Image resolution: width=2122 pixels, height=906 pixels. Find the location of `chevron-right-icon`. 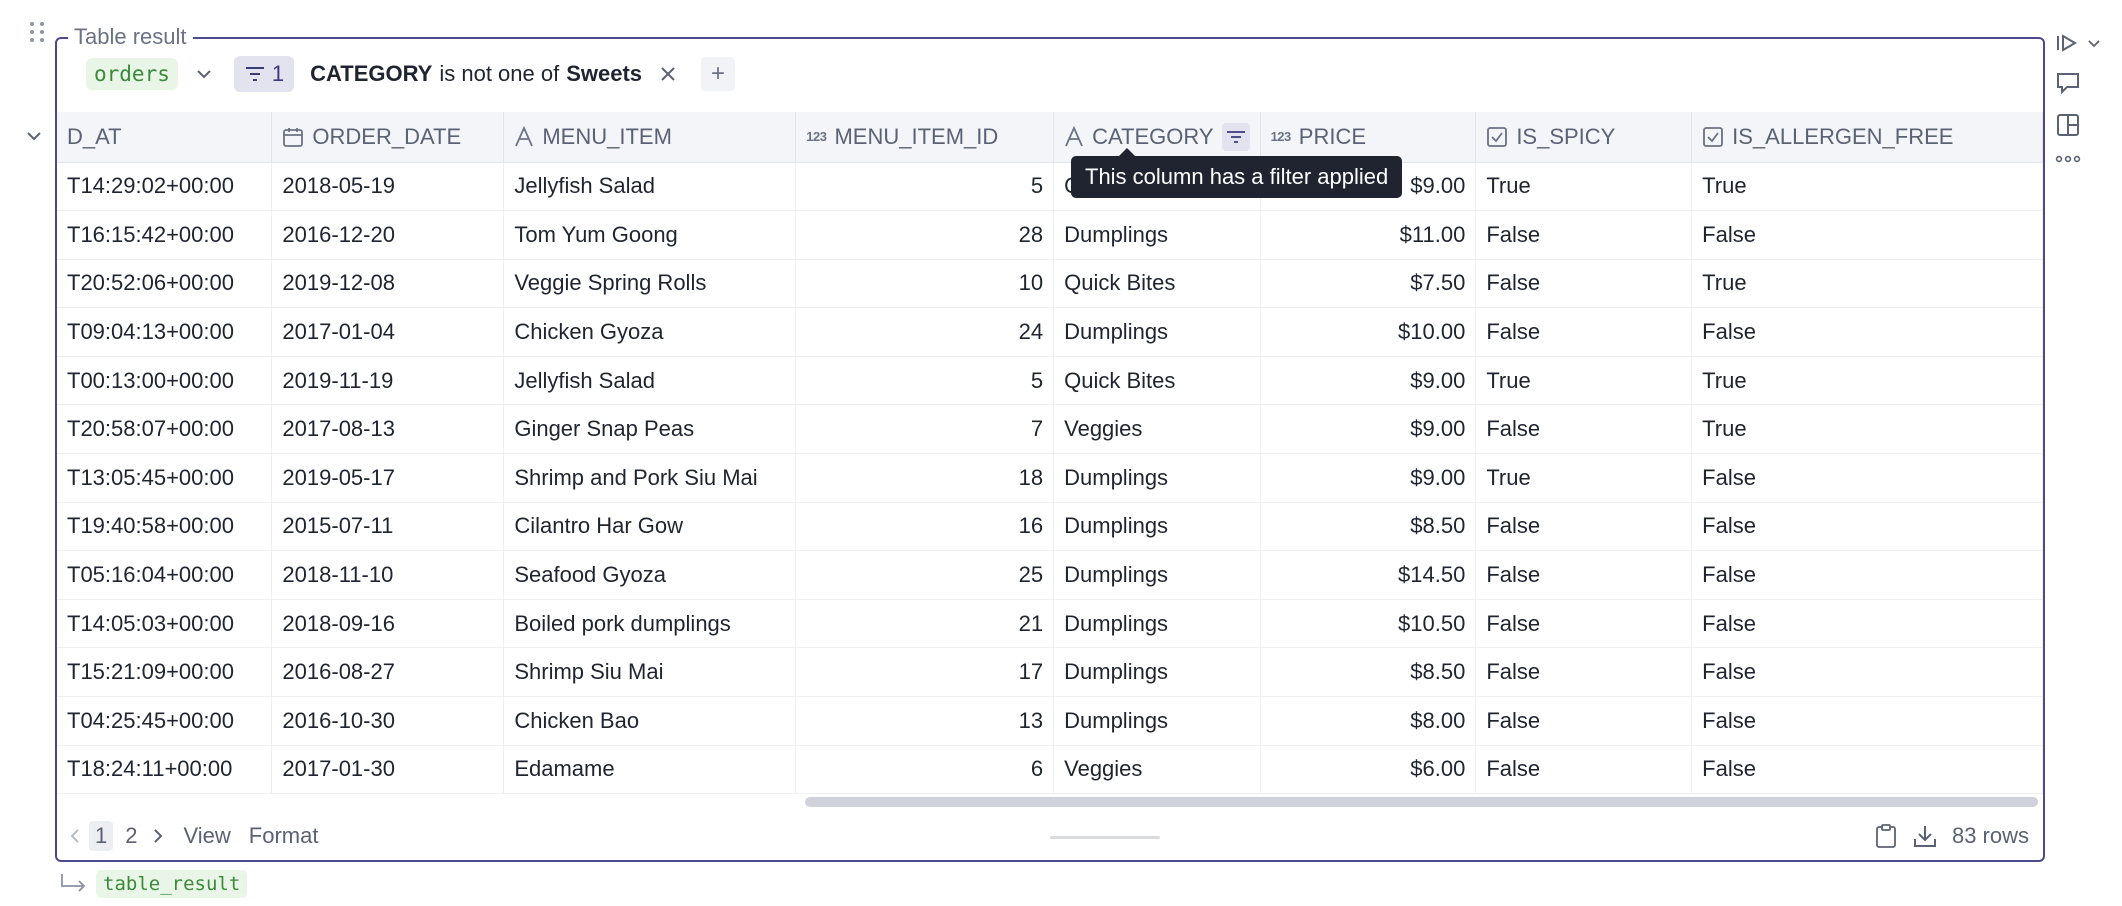

chevron-right-icon is located at coordinates (158, 836).